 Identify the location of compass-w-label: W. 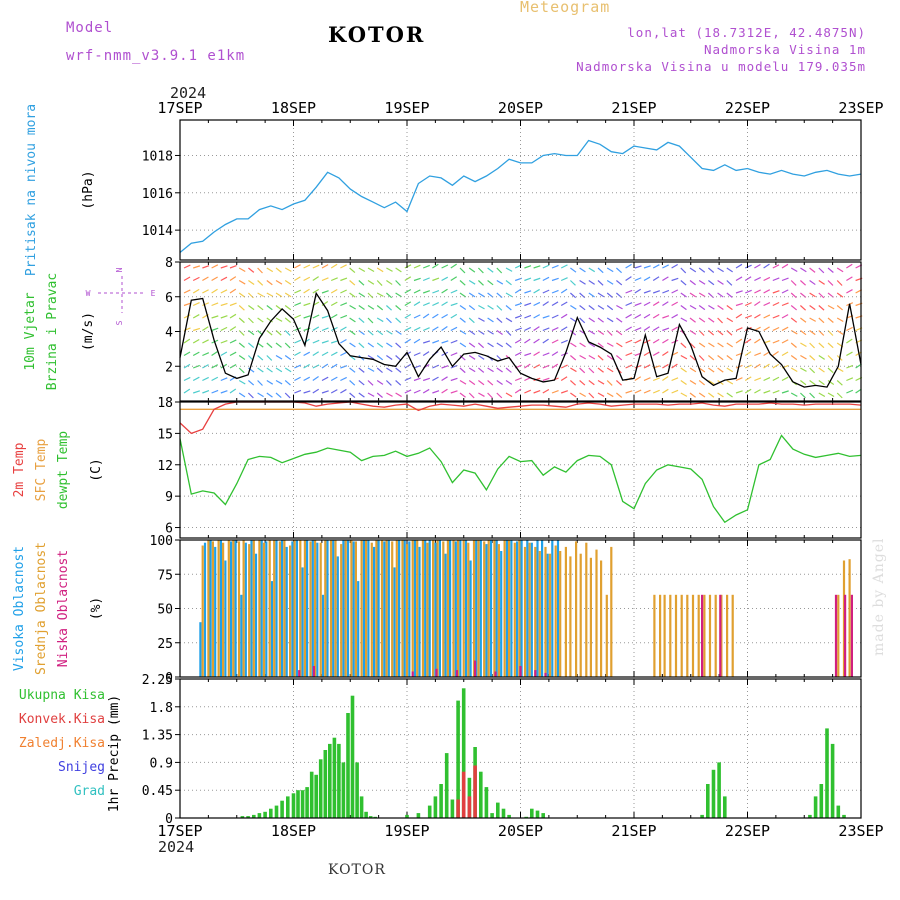
(88, 293).